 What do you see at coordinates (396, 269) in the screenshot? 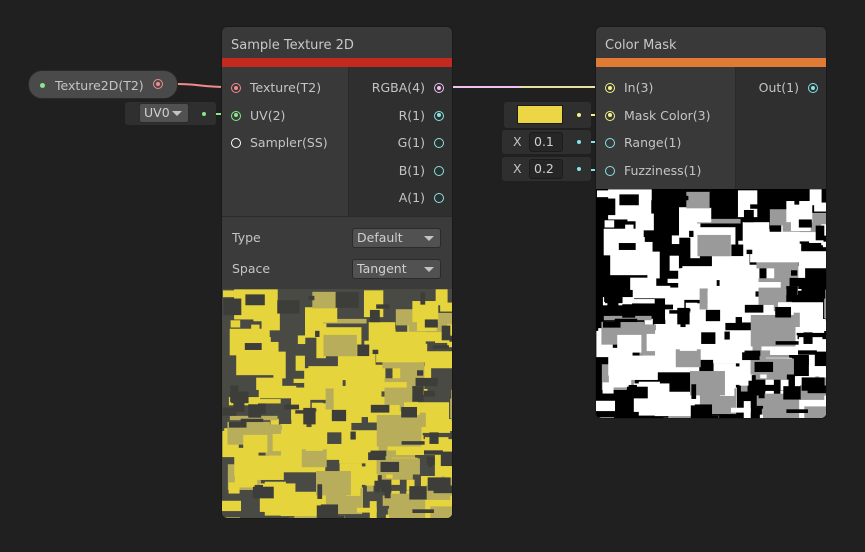
I see `space-dropdown: Tangent` at bounding box center [396, 269].